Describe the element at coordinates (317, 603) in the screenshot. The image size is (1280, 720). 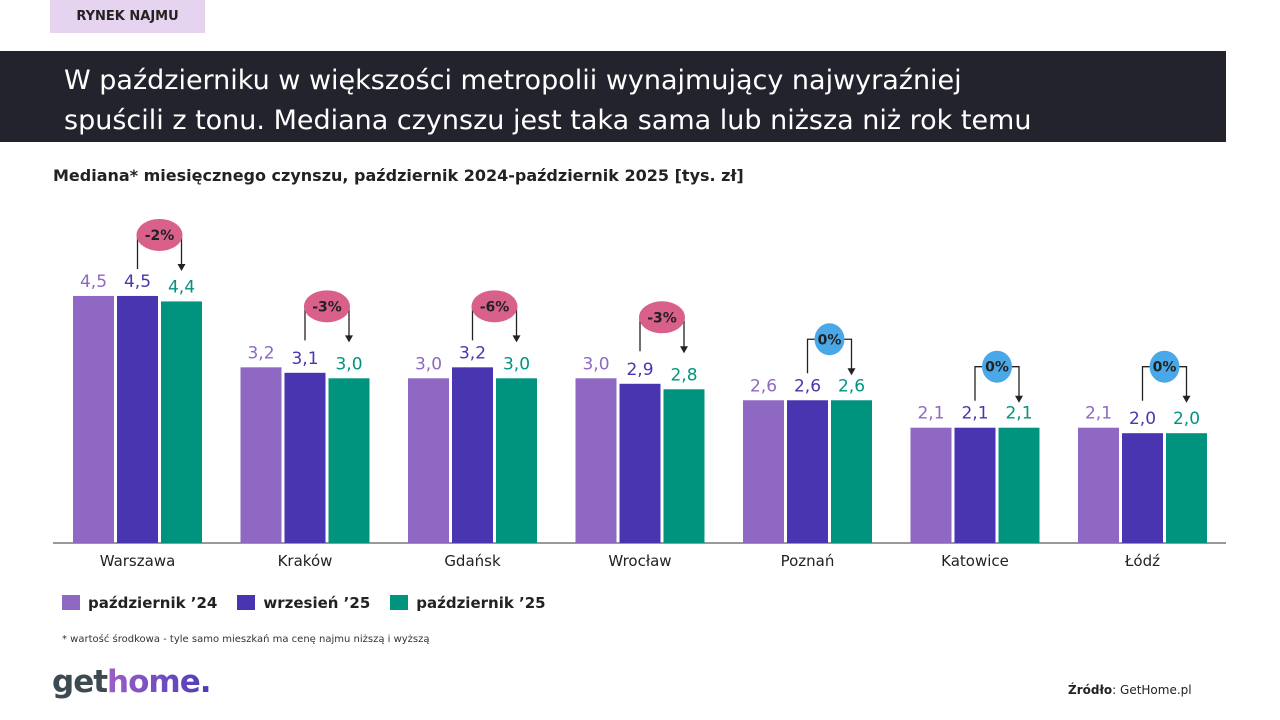
I see `legend-label: wrzesień ’25` at that location.